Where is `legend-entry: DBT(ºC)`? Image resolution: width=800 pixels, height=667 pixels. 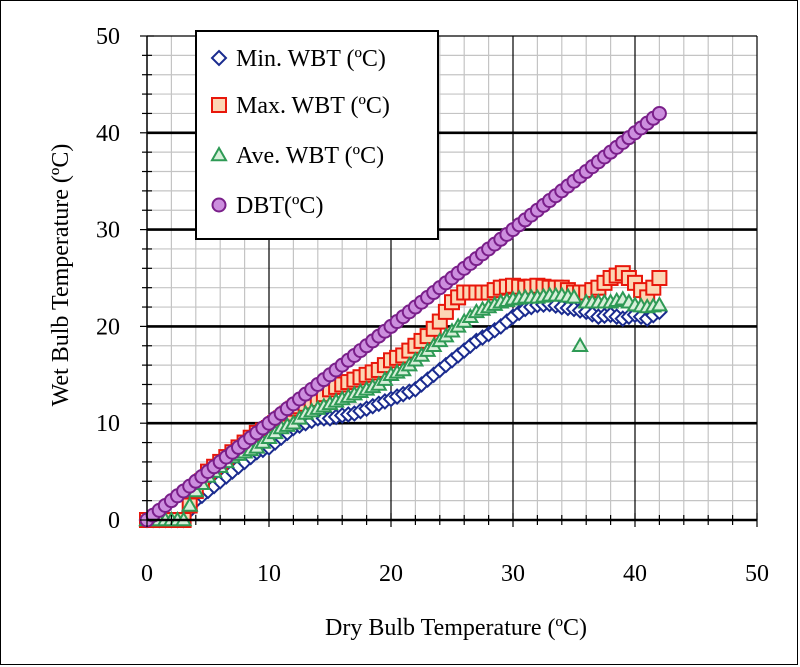 legend-entry: DBT(ºC) is located at coordinates (267, 206).